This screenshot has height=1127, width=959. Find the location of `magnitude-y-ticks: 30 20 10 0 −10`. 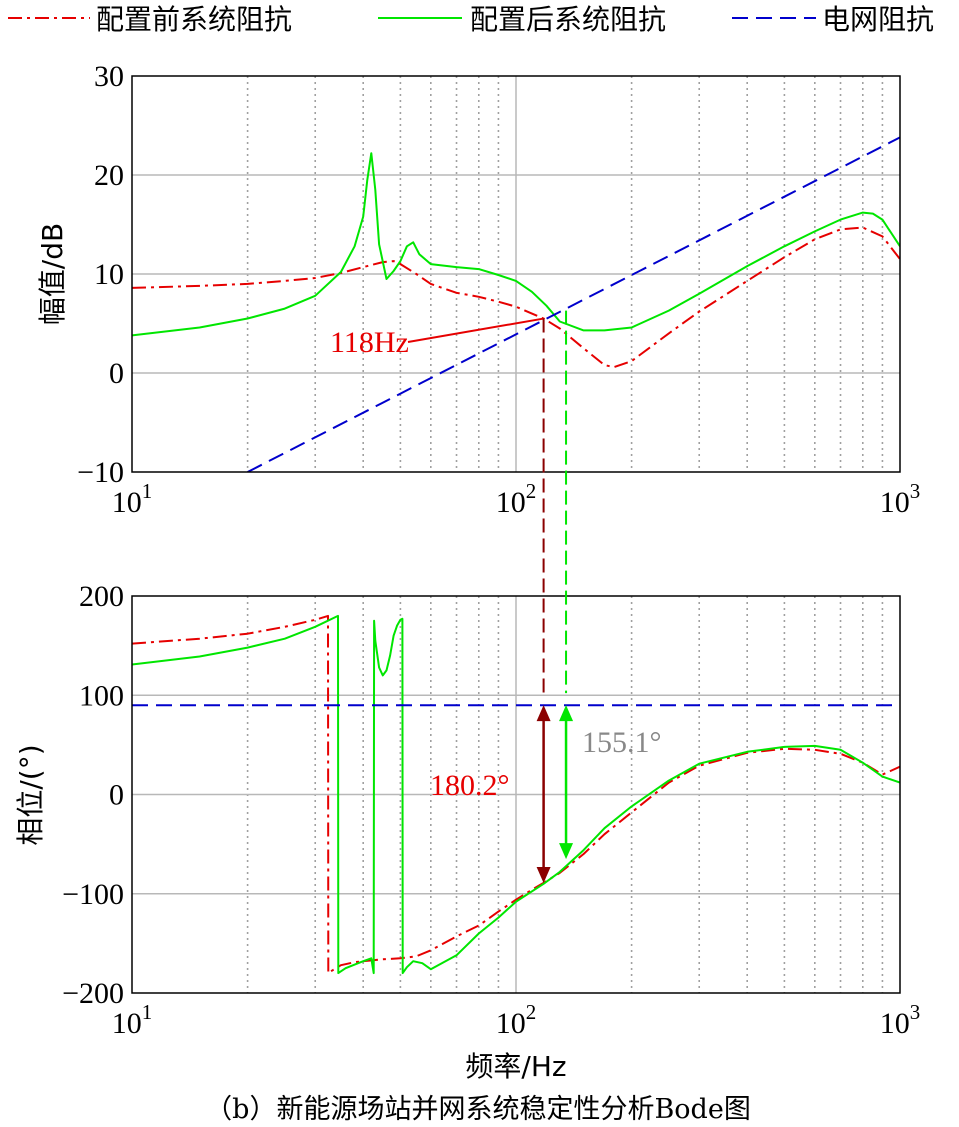

magnitude-y-ticks: 30 20 10 0 −10 is located at coordinates (100, 274).